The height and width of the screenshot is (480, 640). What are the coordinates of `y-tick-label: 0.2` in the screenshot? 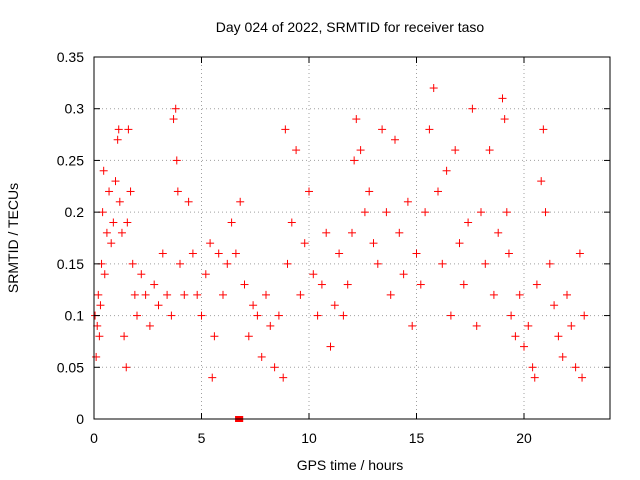 It's located at (75, 212).